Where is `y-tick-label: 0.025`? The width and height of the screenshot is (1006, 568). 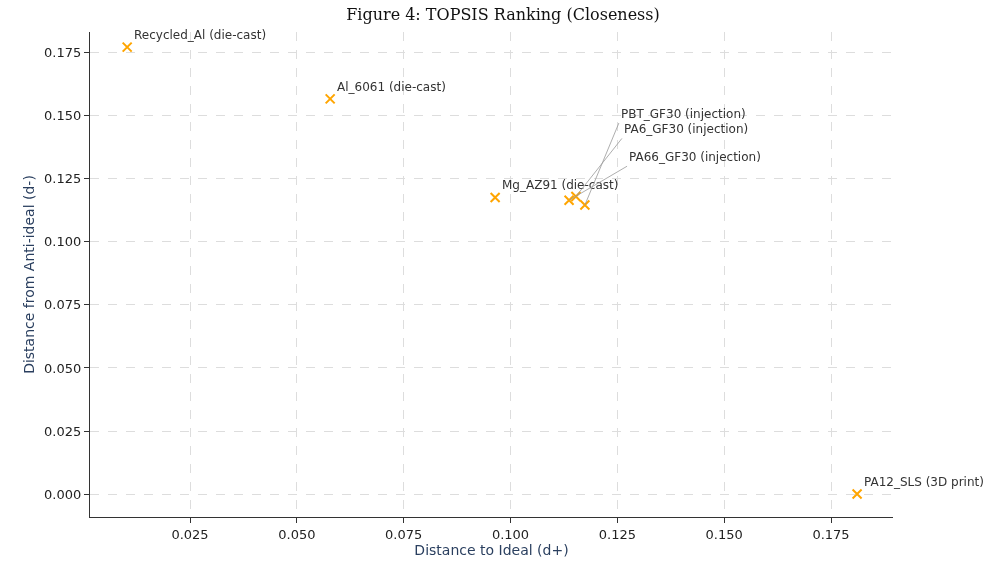
y-tick-label: 0.025 is located at coordinates (63, 431).